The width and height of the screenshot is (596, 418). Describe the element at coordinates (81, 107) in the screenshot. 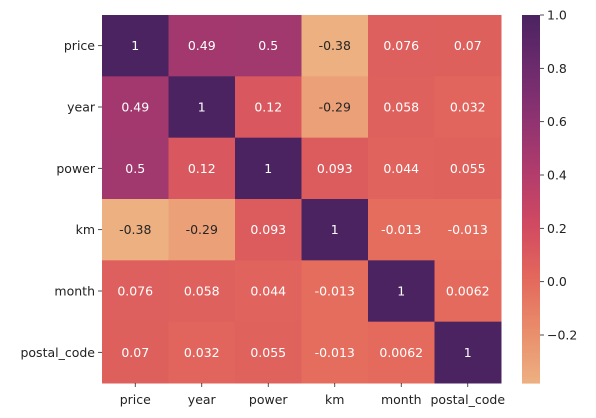

I see `y-tick-label: year` at that location.